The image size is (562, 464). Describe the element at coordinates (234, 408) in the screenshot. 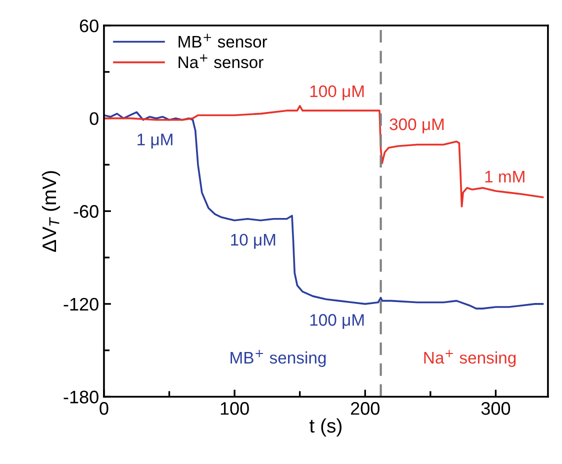

I see `x-tick-label: 100` at that location.